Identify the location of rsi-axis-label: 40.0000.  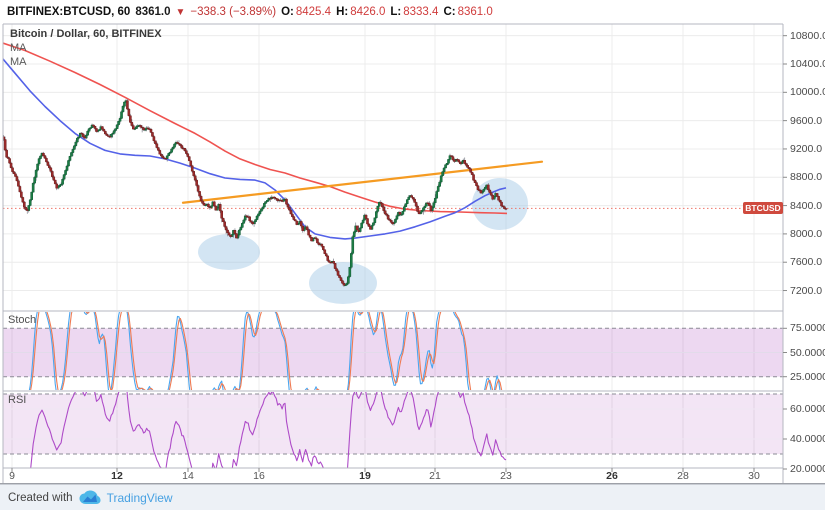
(807, 439).